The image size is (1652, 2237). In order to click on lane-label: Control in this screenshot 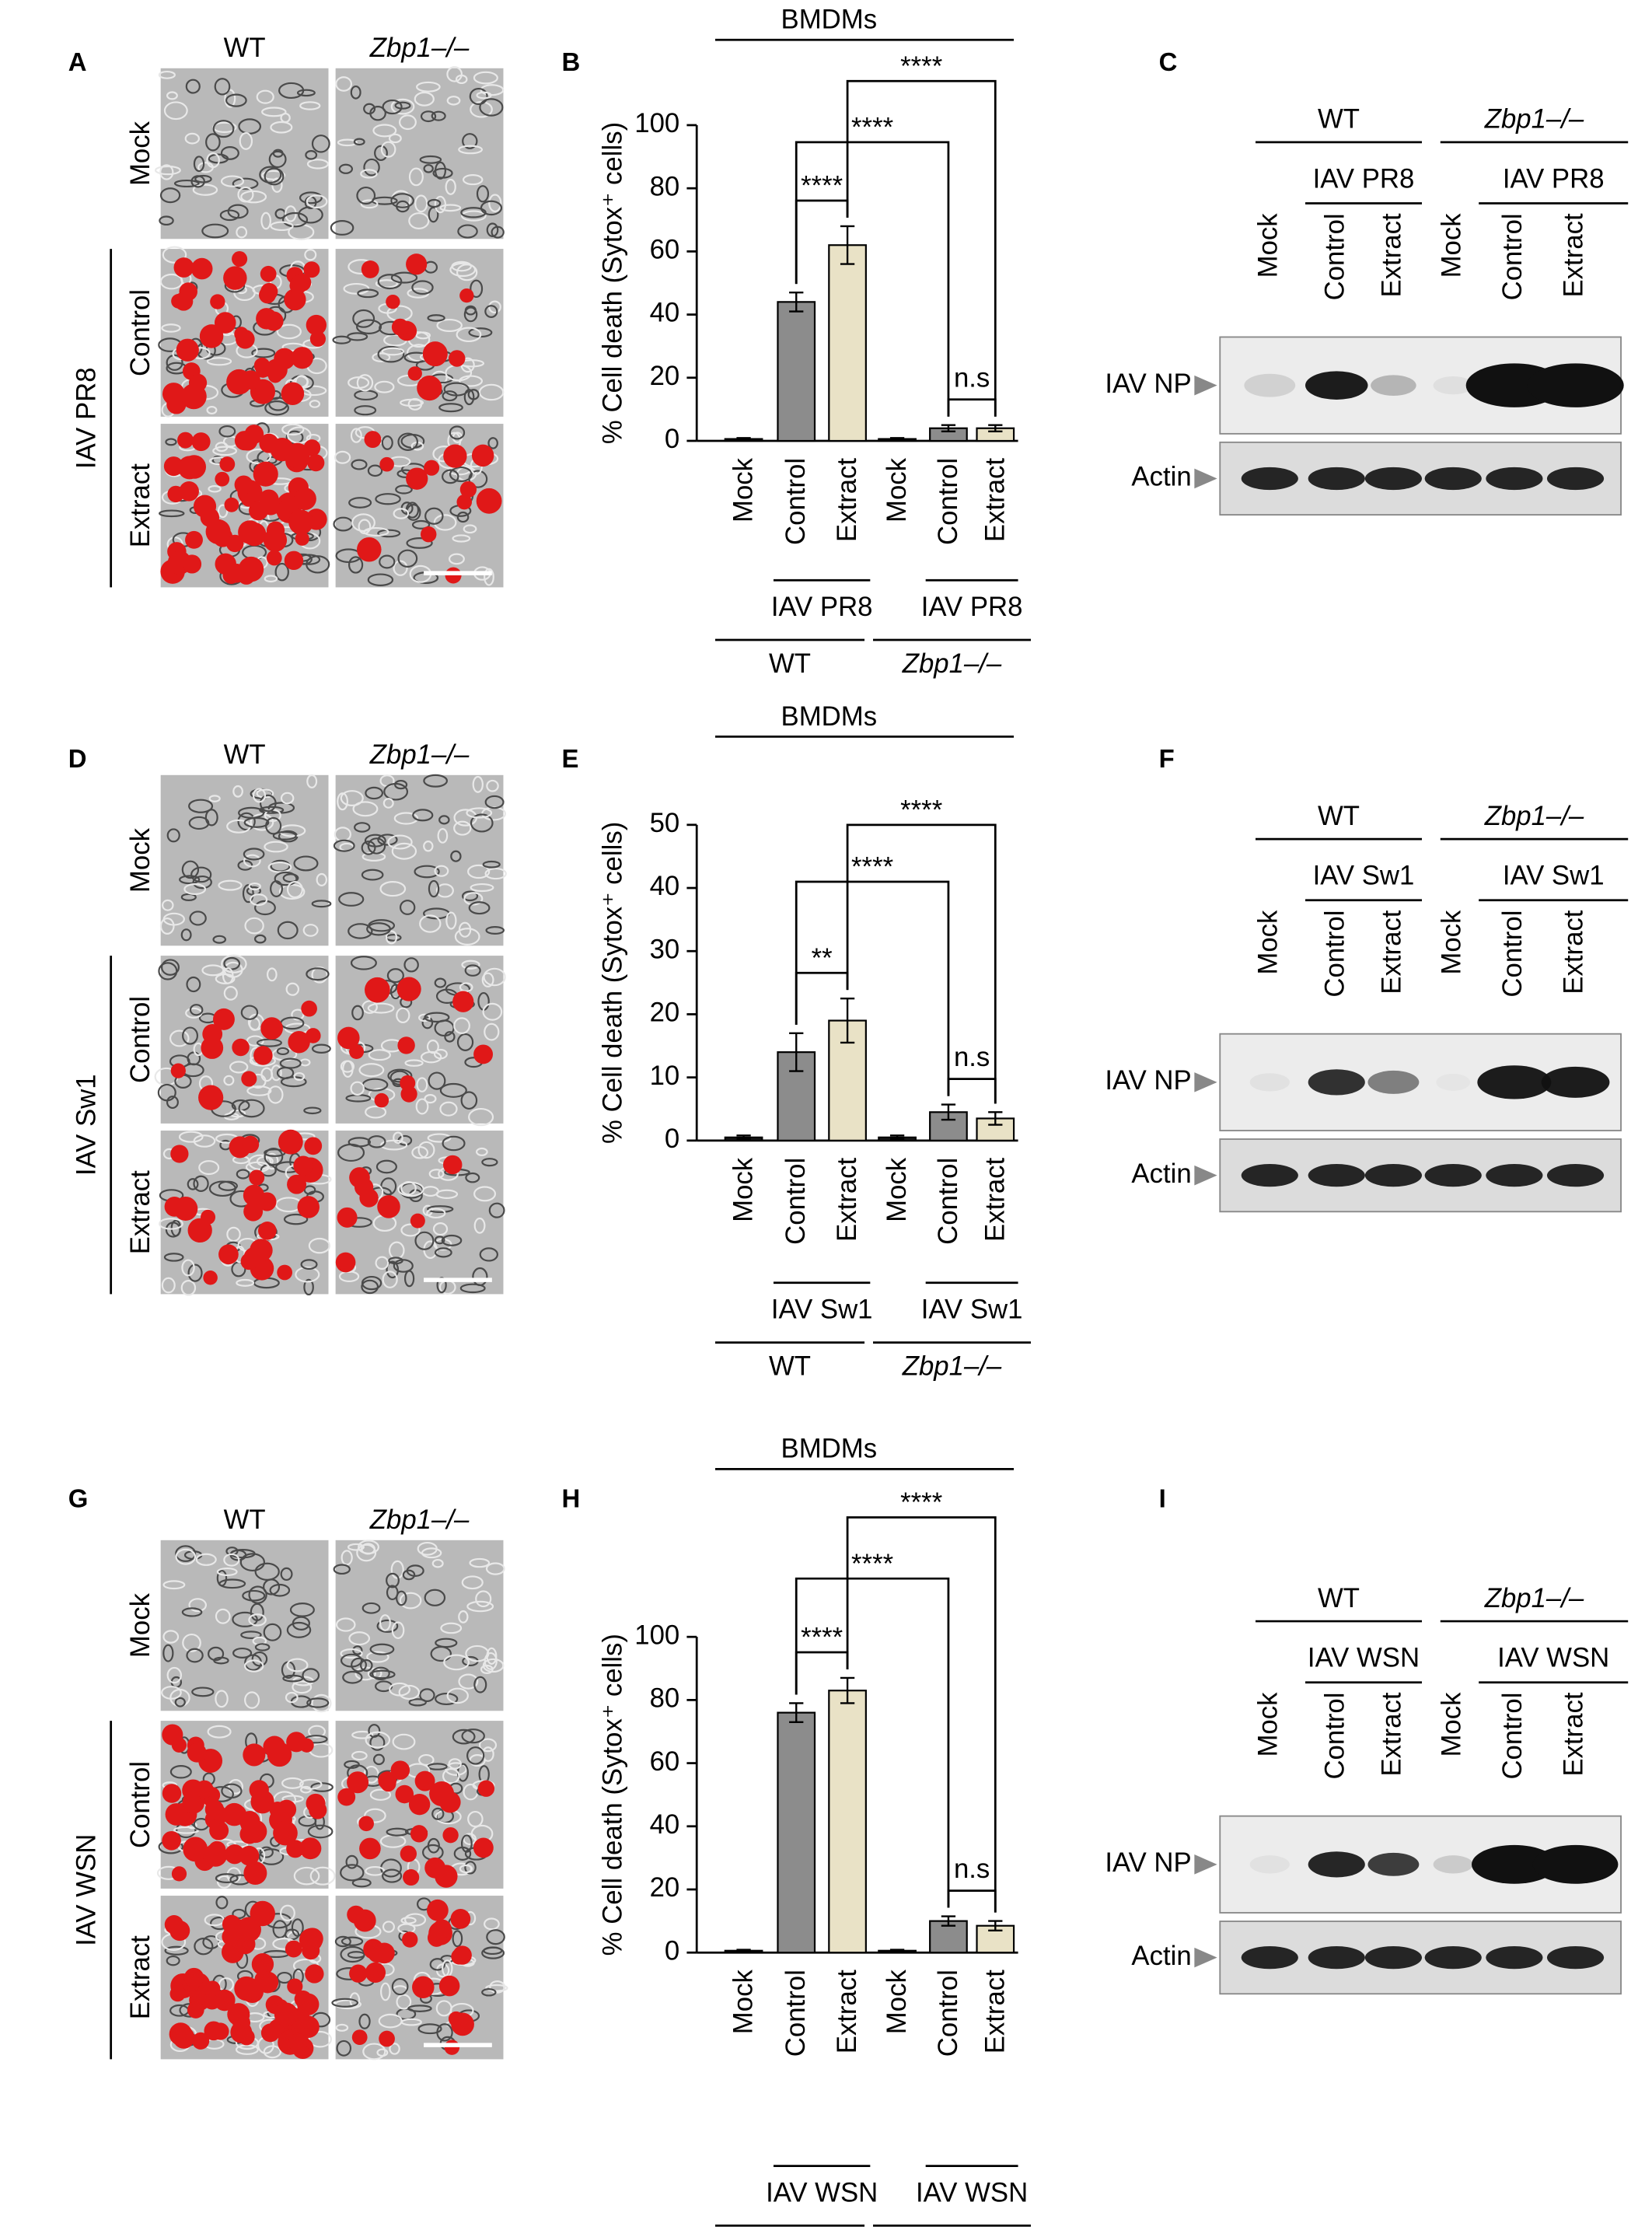, I will do `click(1335, 1737)`.